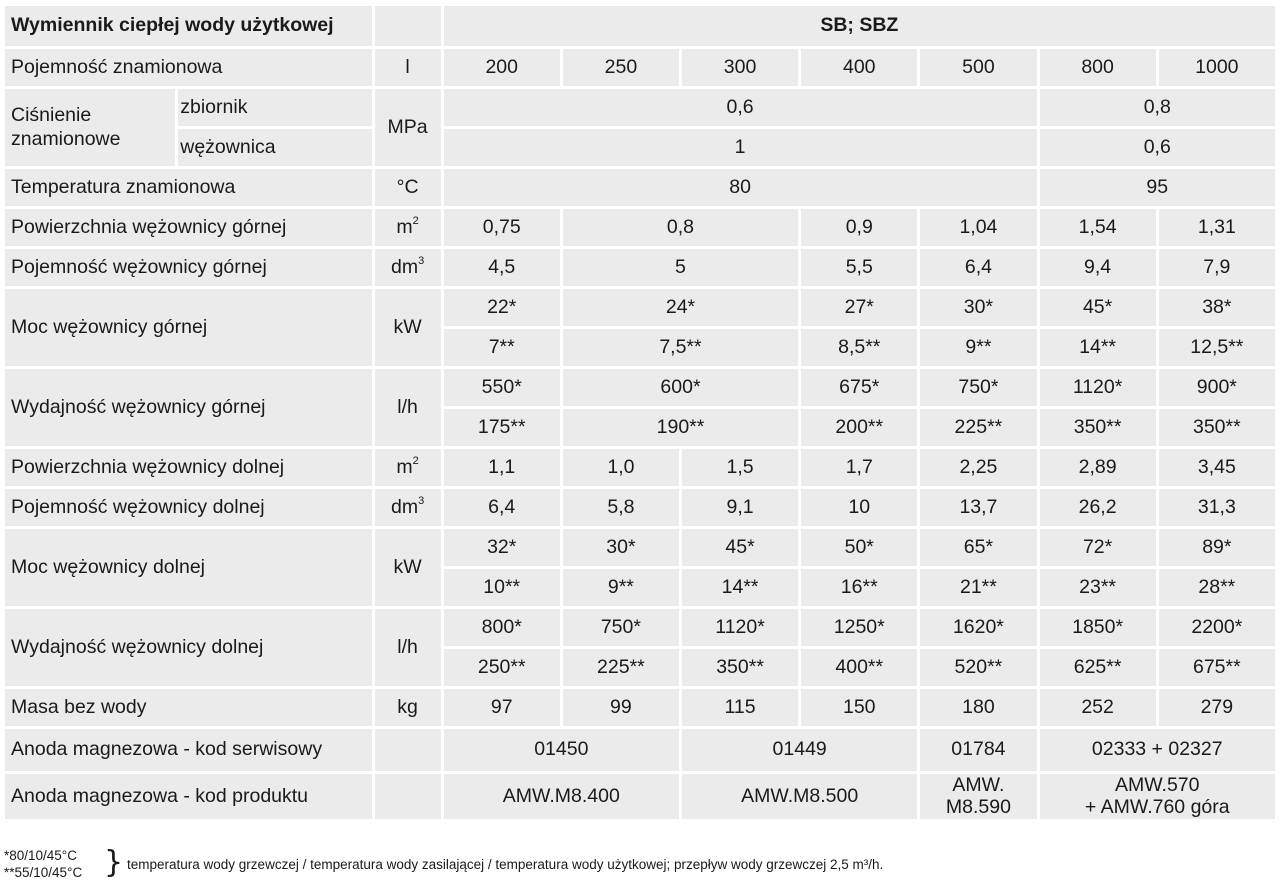  Describe the element at coordinates (501, 67) in the screenshot. I see `cell-value: 200` at that location.